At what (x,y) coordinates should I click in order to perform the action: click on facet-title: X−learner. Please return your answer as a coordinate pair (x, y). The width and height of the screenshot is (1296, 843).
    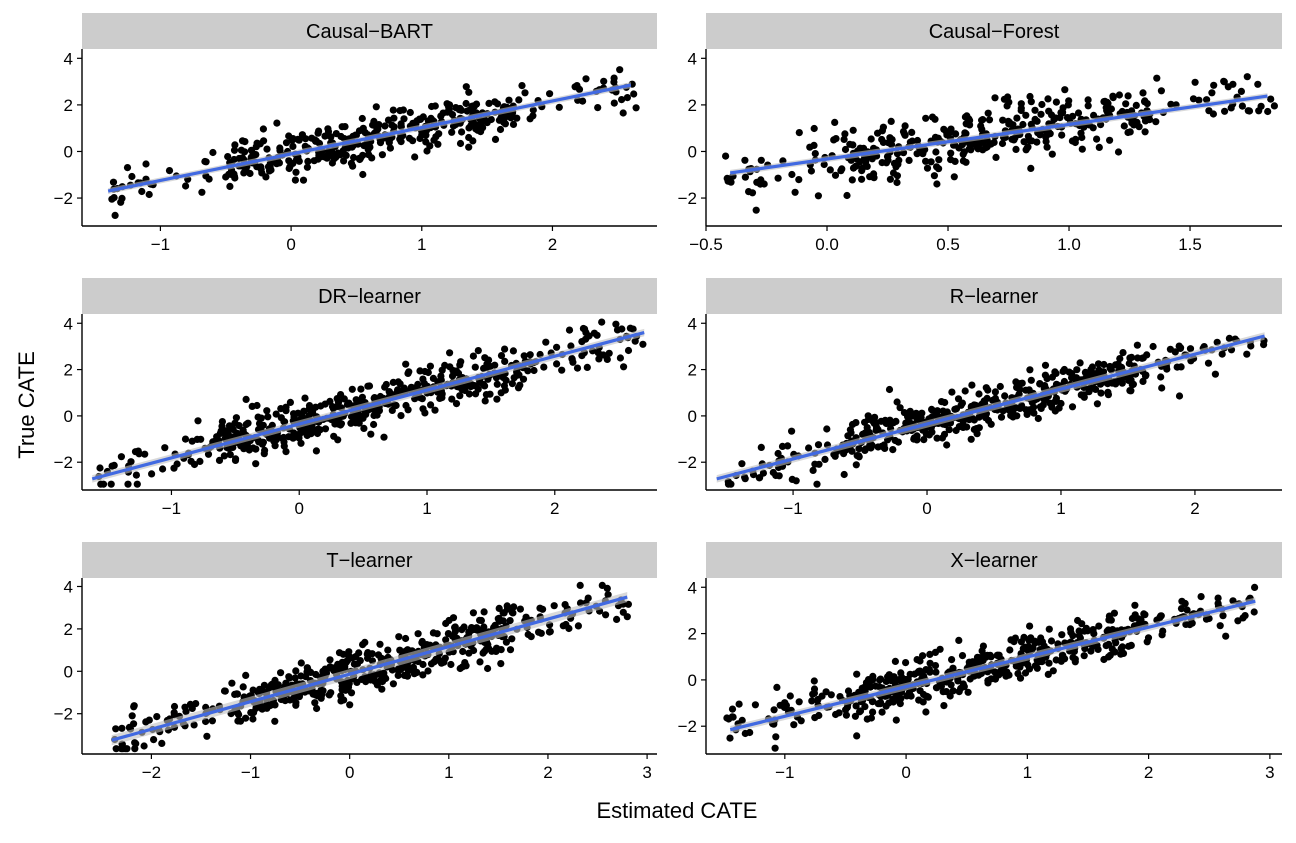
    Looking at the image, I should click on (994, 561).